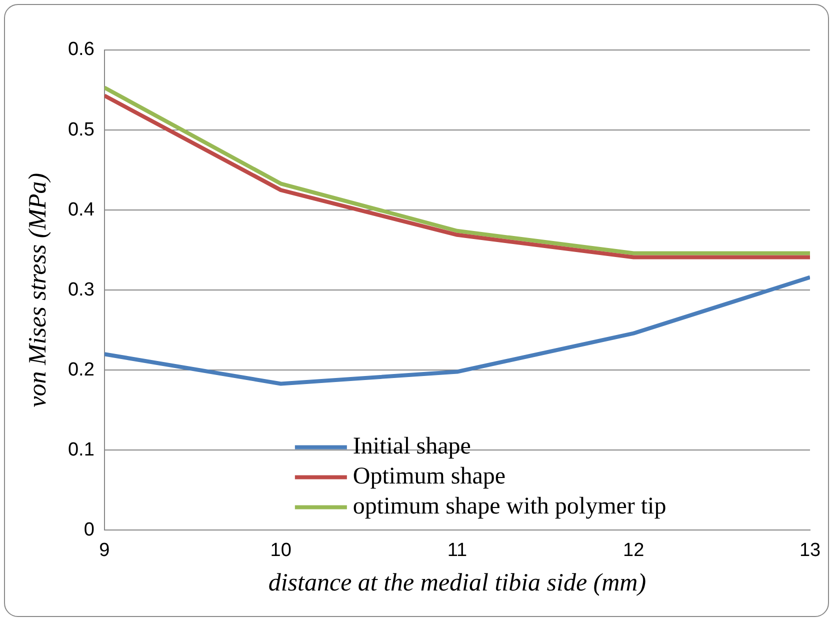  What do you see at coordinates (81, 369) in the screenshot?
I see `y-tick-label: 0.2` at bounding box center [81, 369].